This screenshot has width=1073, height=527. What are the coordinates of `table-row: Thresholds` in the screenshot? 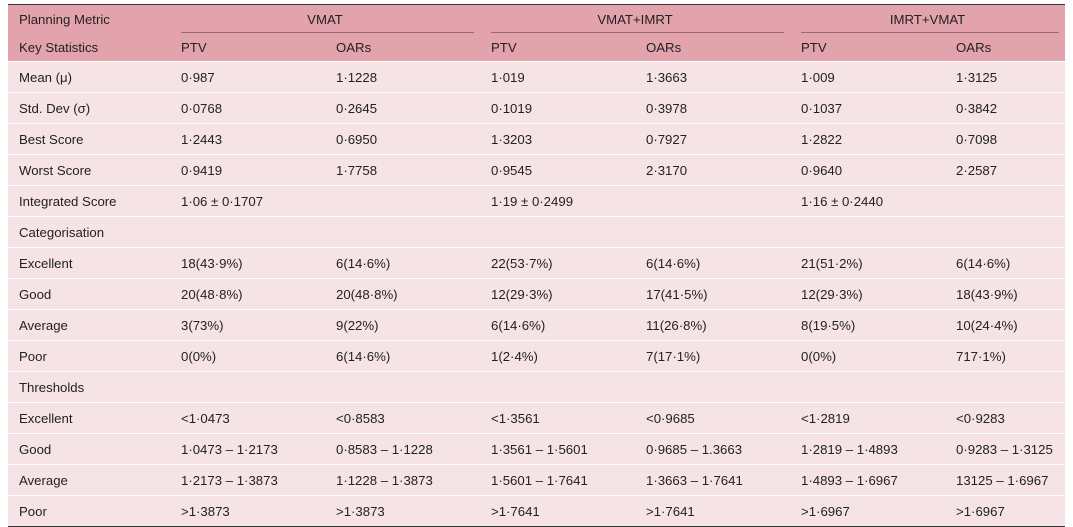 It's located at (537, 387).